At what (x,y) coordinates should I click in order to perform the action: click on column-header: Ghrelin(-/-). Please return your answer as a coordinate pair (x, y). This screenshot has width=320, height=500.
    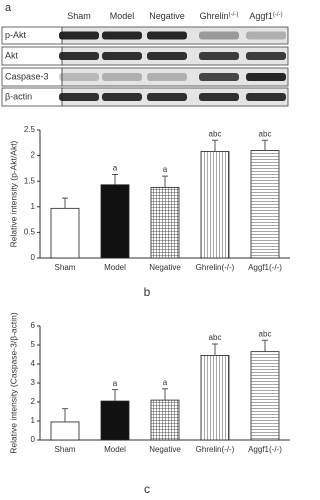
    Looking at the image, I should click on (219, 16).